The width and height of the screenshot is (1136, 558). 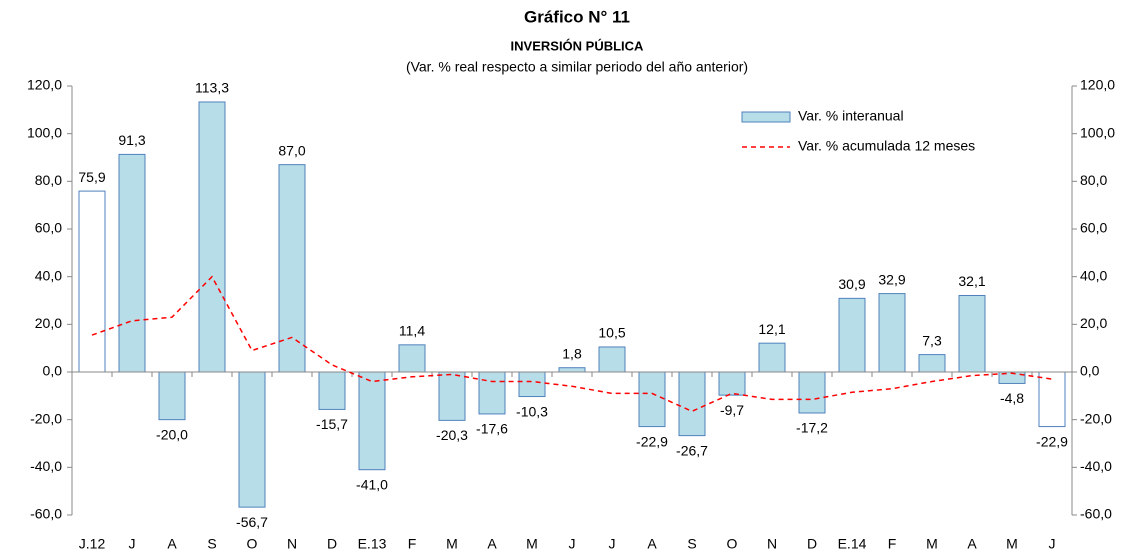 What do you see at coordinates (291, 150) in the screenshot?
I see `data-label: 87,0` at bounding box center [291, 150].